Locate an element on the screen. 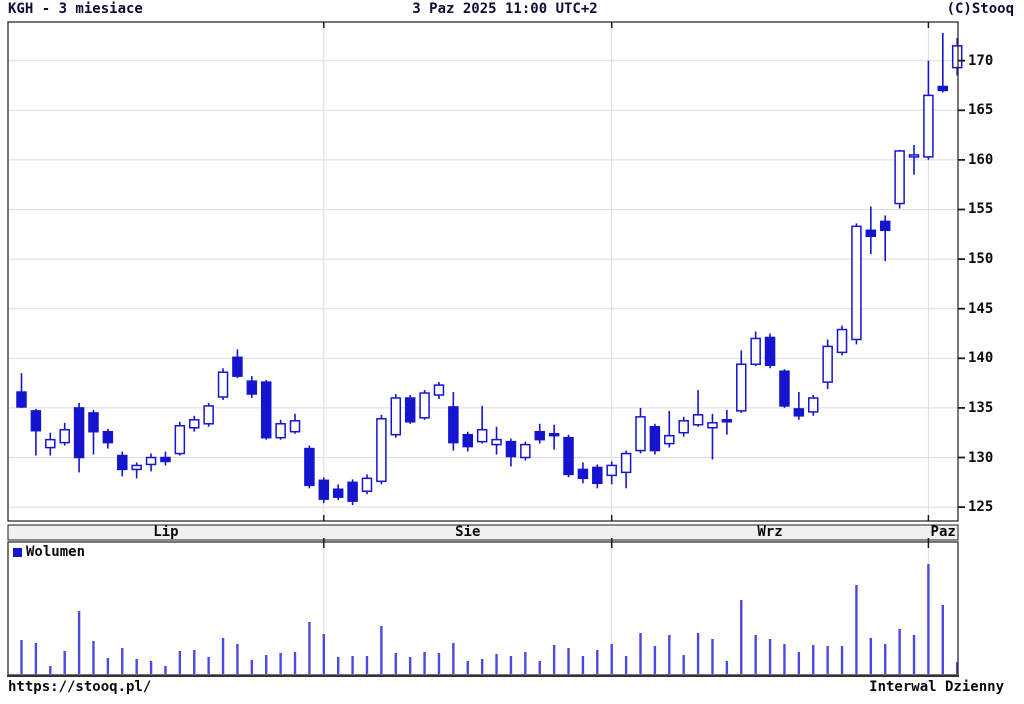 Image resolution: width=1024 pixels, height=704 pixels. volume-legend-swatch-icon is located at coordinates (17, 552).